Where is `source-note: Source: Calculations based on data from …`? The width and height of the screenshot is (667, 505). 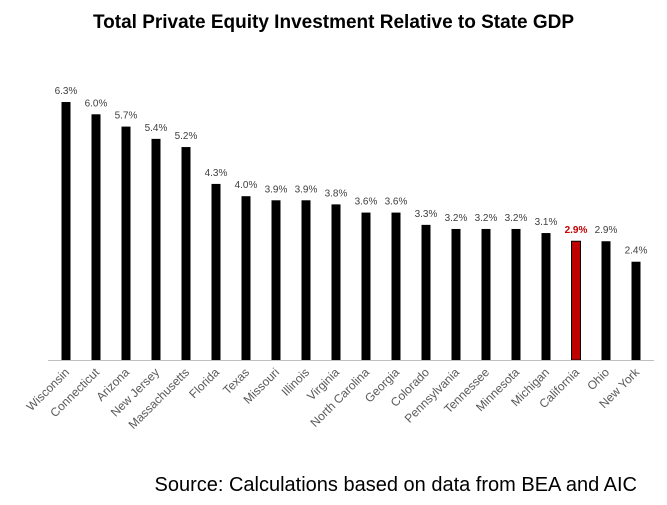 source-note: Source: Calculations based on data from … is located at coordinates (395, 485).